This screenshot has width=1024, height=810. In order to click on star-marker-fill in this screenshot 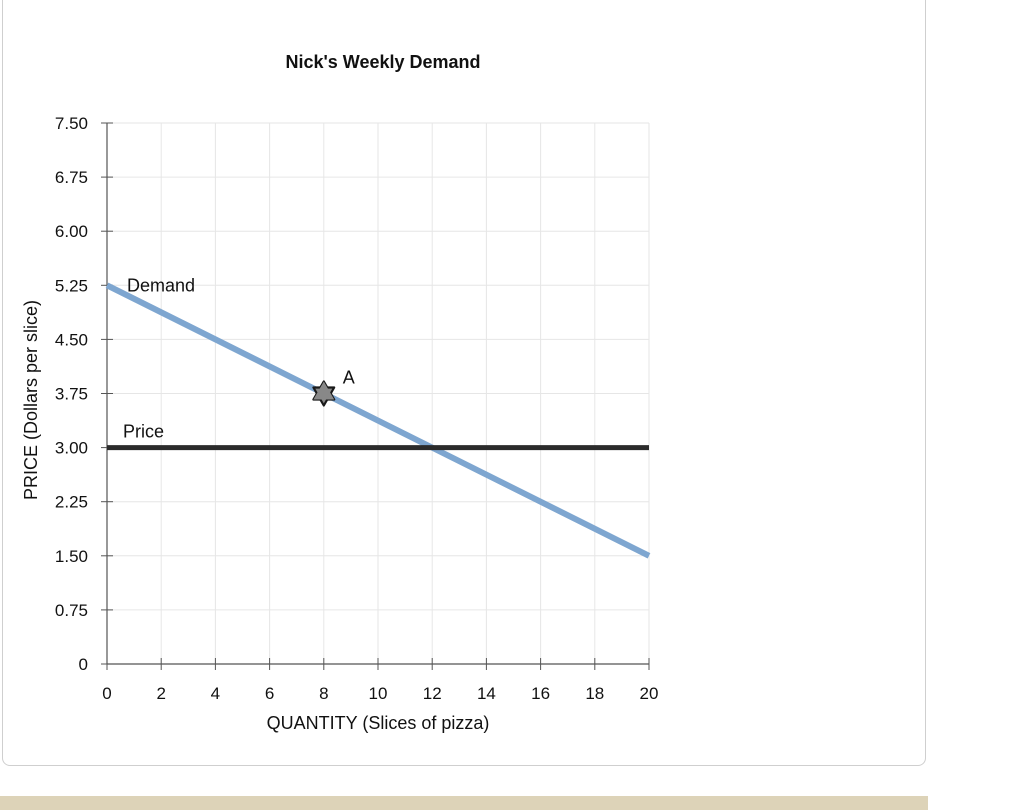, I will do `click(324, 390)`.